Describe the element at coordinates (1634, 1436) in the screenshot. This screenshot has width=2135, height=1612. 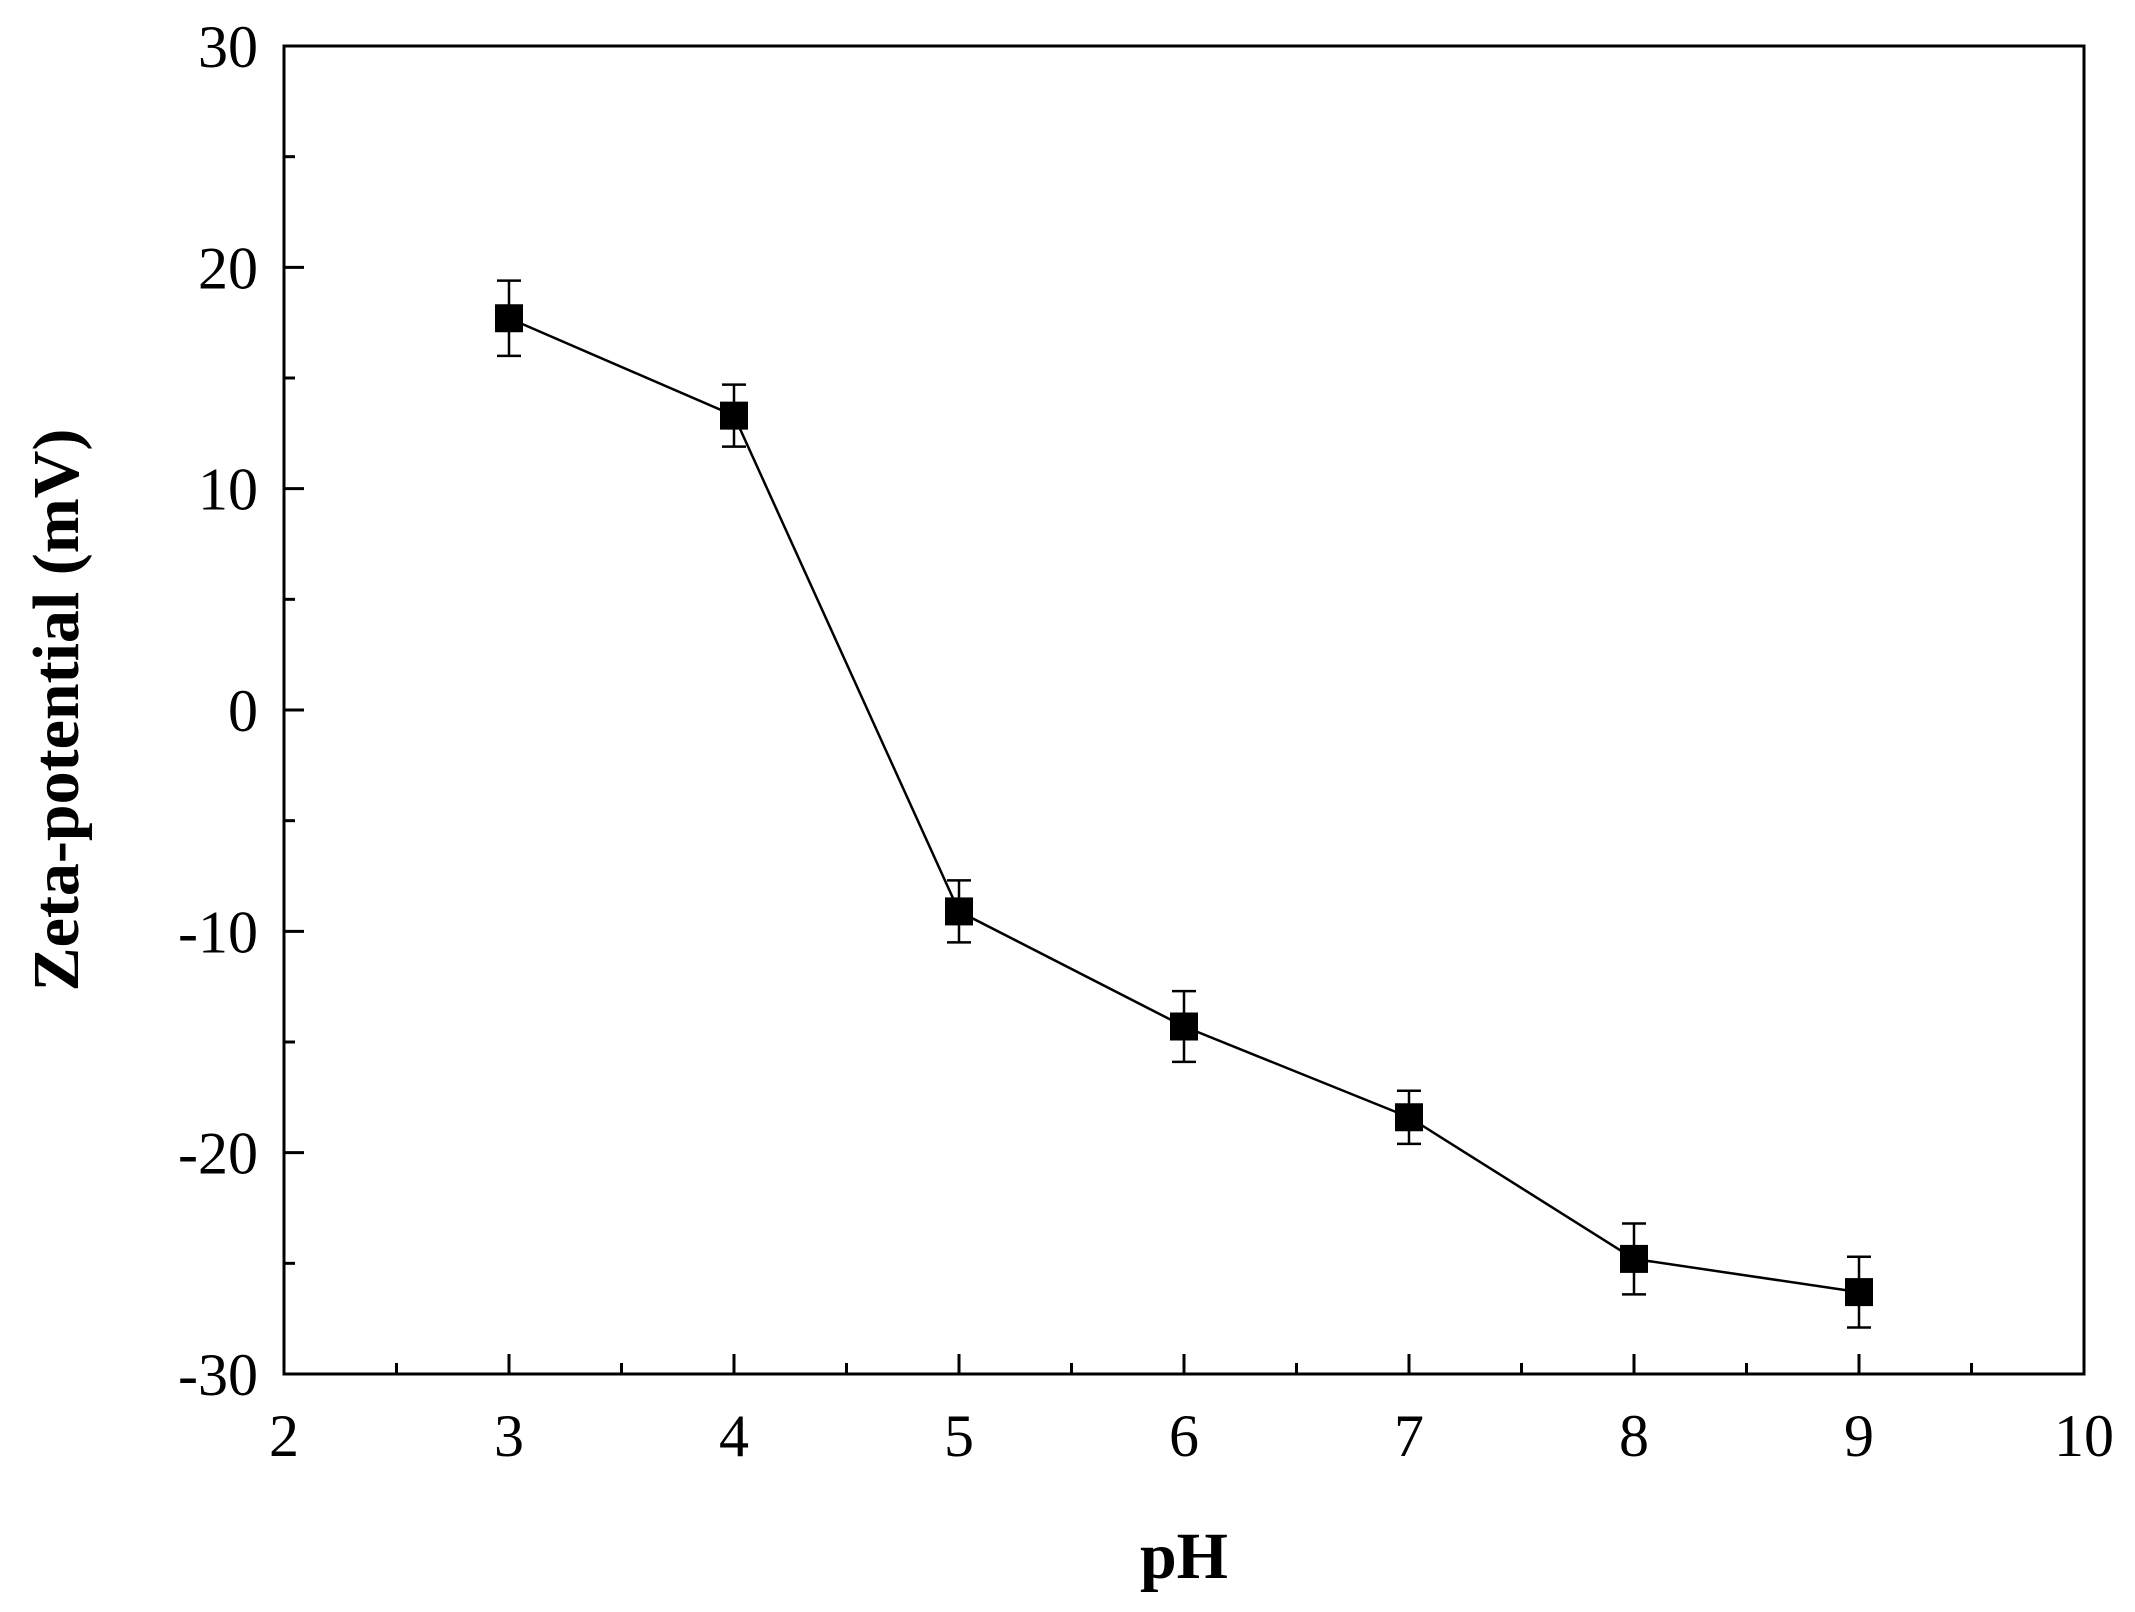
I see `x-tick-label: 8` at that location.